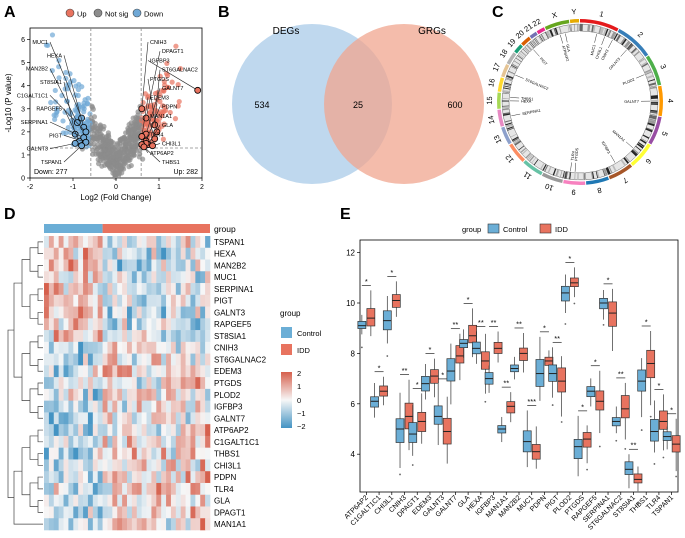 The width and height of the screenshot is (685, 538). Describe the element at coordinates (40, 43) in the screenshot. I see `gene-label: MUC1` at that location.